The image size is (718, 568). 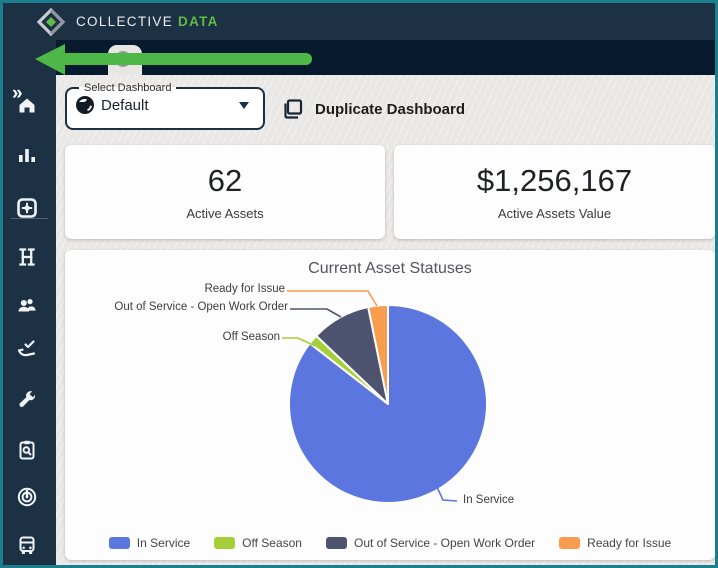 I want to click on stat-card-active-assets-value: $1,256,167 Active Assets Value, so click(x=554, y=192).